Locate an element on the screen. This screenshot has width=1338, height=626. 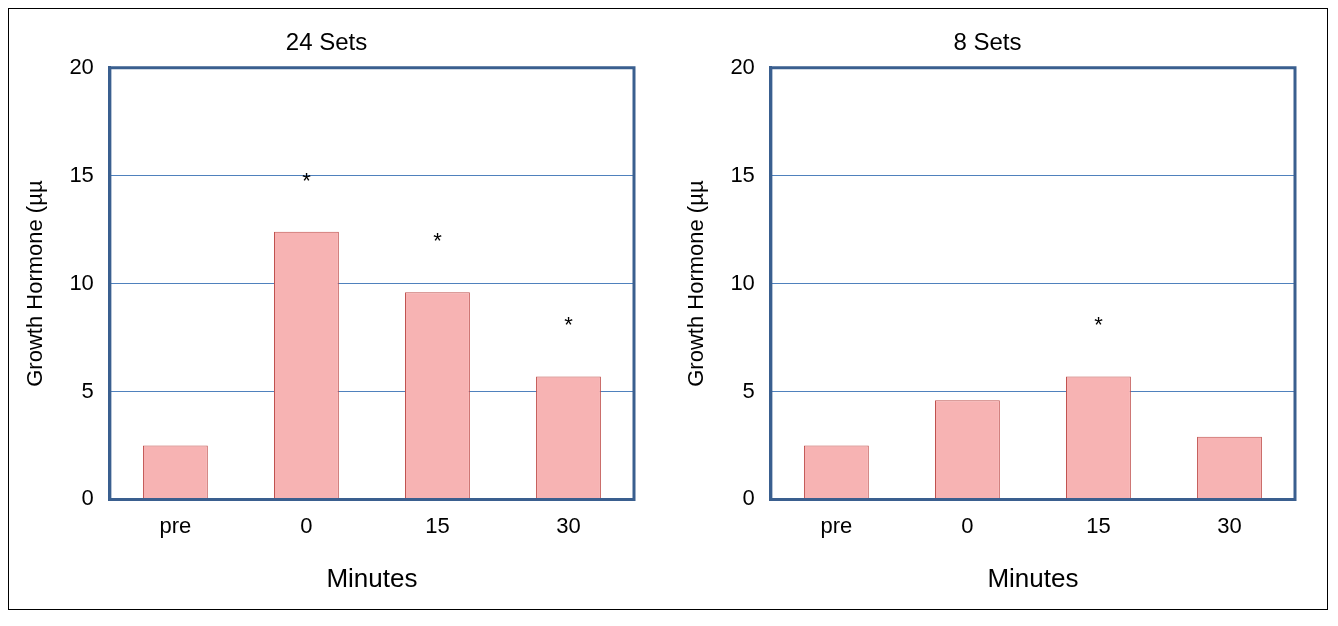
chart-title: 8 Sets is located at coordinates (987, 42).